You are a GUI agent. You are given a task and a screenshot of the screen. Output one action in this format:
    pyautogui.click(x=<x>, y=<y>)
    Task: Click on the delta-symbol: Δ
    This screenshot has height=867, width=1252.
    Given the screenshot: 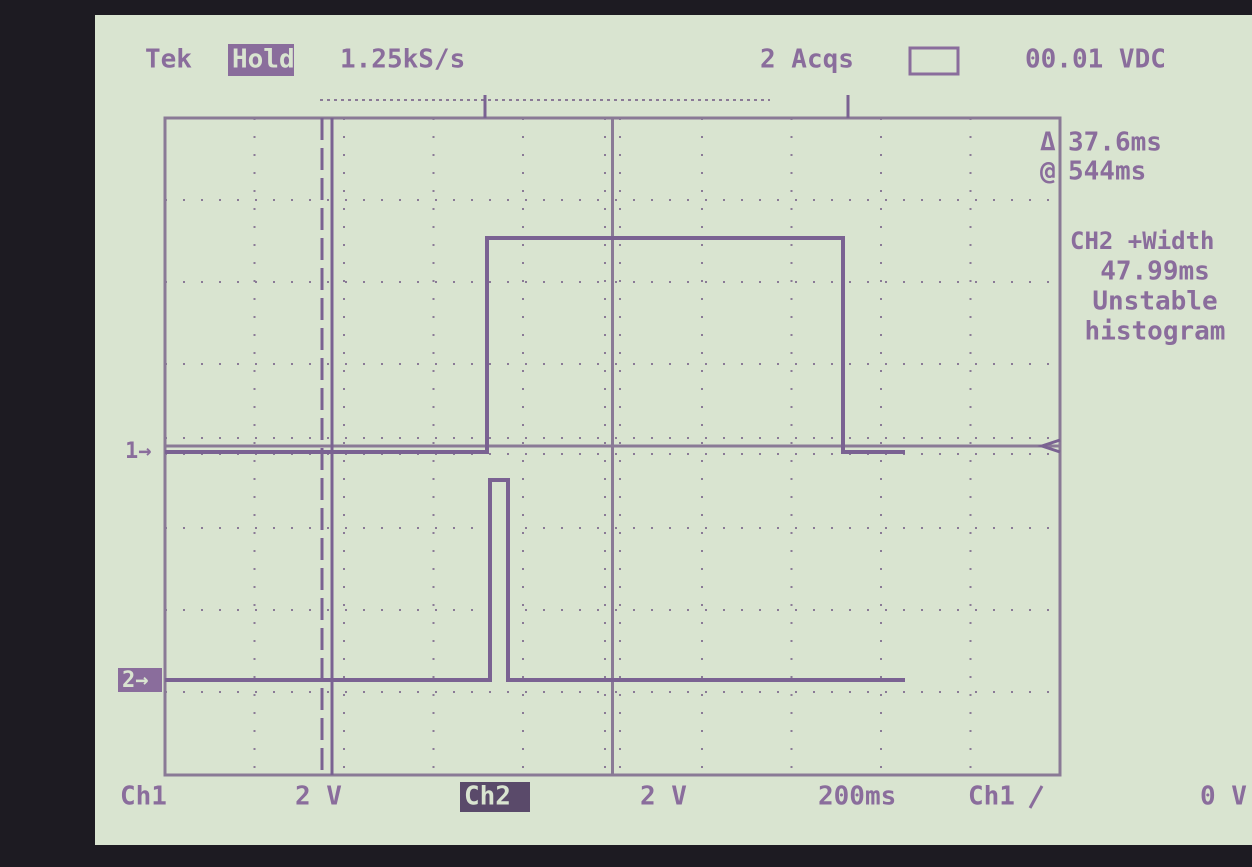 What is the action you would take?
    pyautogui.click(x=1048, y=143)
    